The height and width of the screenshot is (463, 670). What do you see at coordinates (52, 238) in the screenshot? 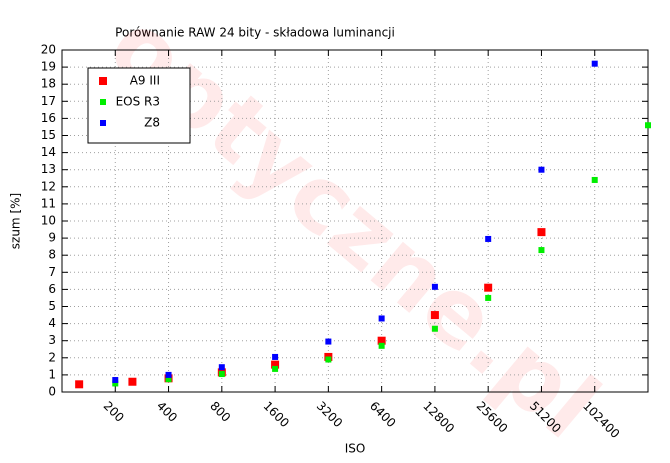
I see `y-tick-label: 9` at bounding box center [52, 238].